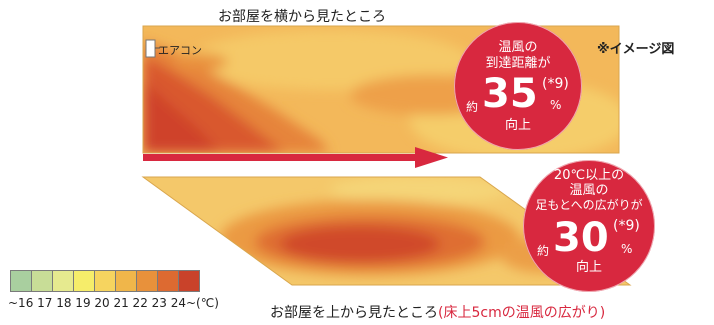 Image resolution: width=714 pixels, height=325 pixels. Describe the element at coordinates (295, 157) in the screenshot. I see `flow-arrow` at that location.